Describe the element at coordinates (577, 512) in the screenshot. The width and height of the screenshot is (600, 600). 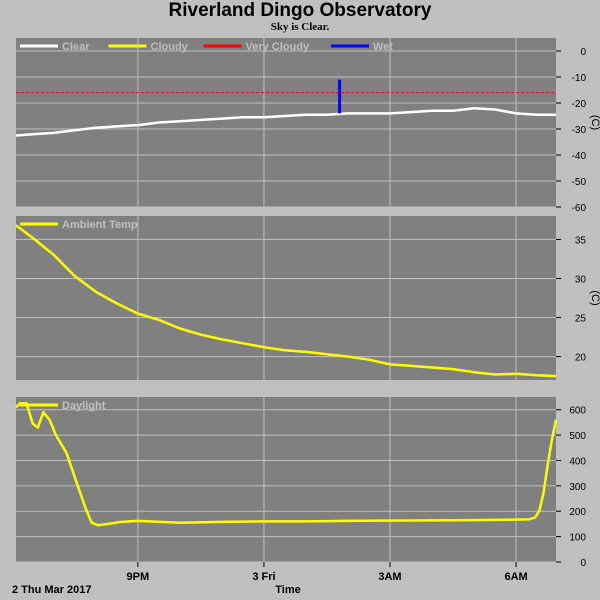
I see `y-tick-label: 200` at that location.